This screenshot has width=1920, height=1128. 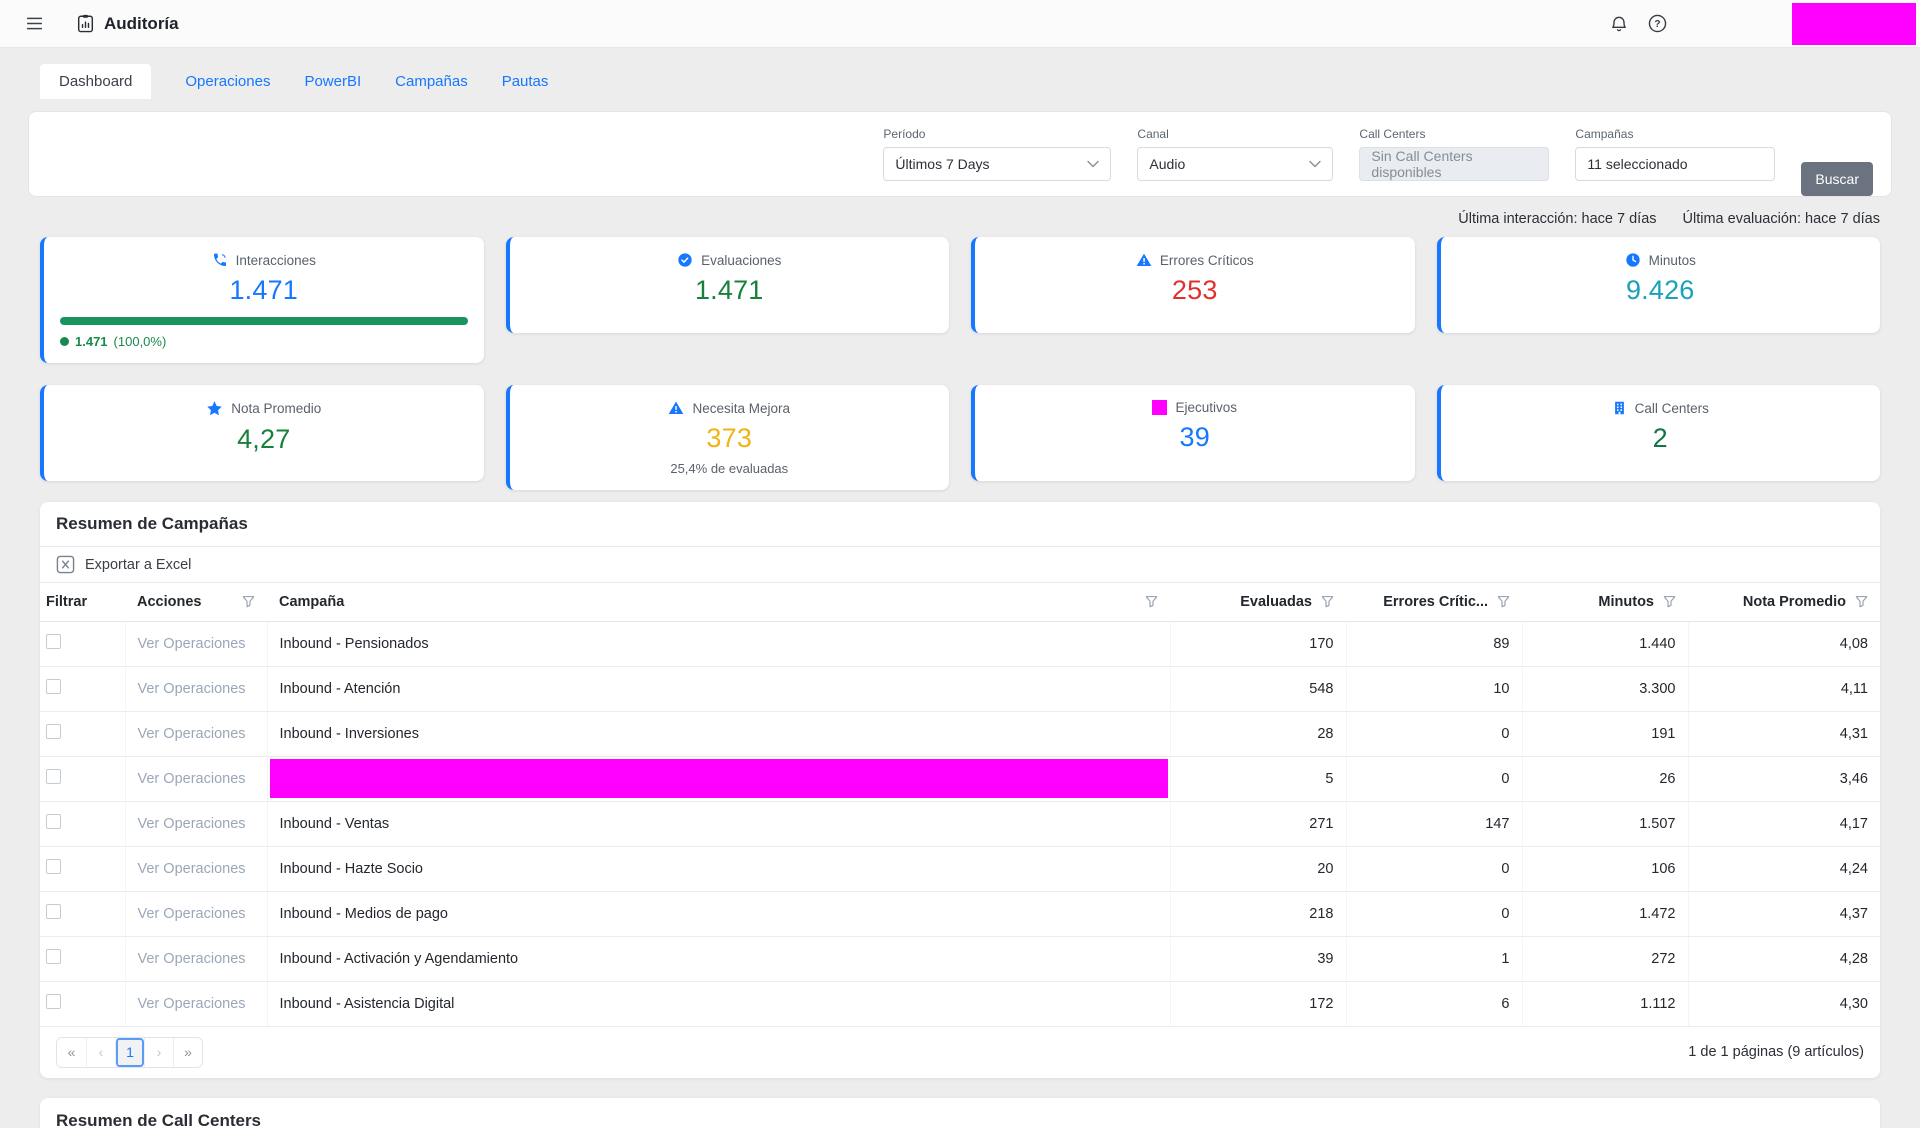 I want to click on nota-promedio-cell: 4,31, so click(x=1783, y=734).